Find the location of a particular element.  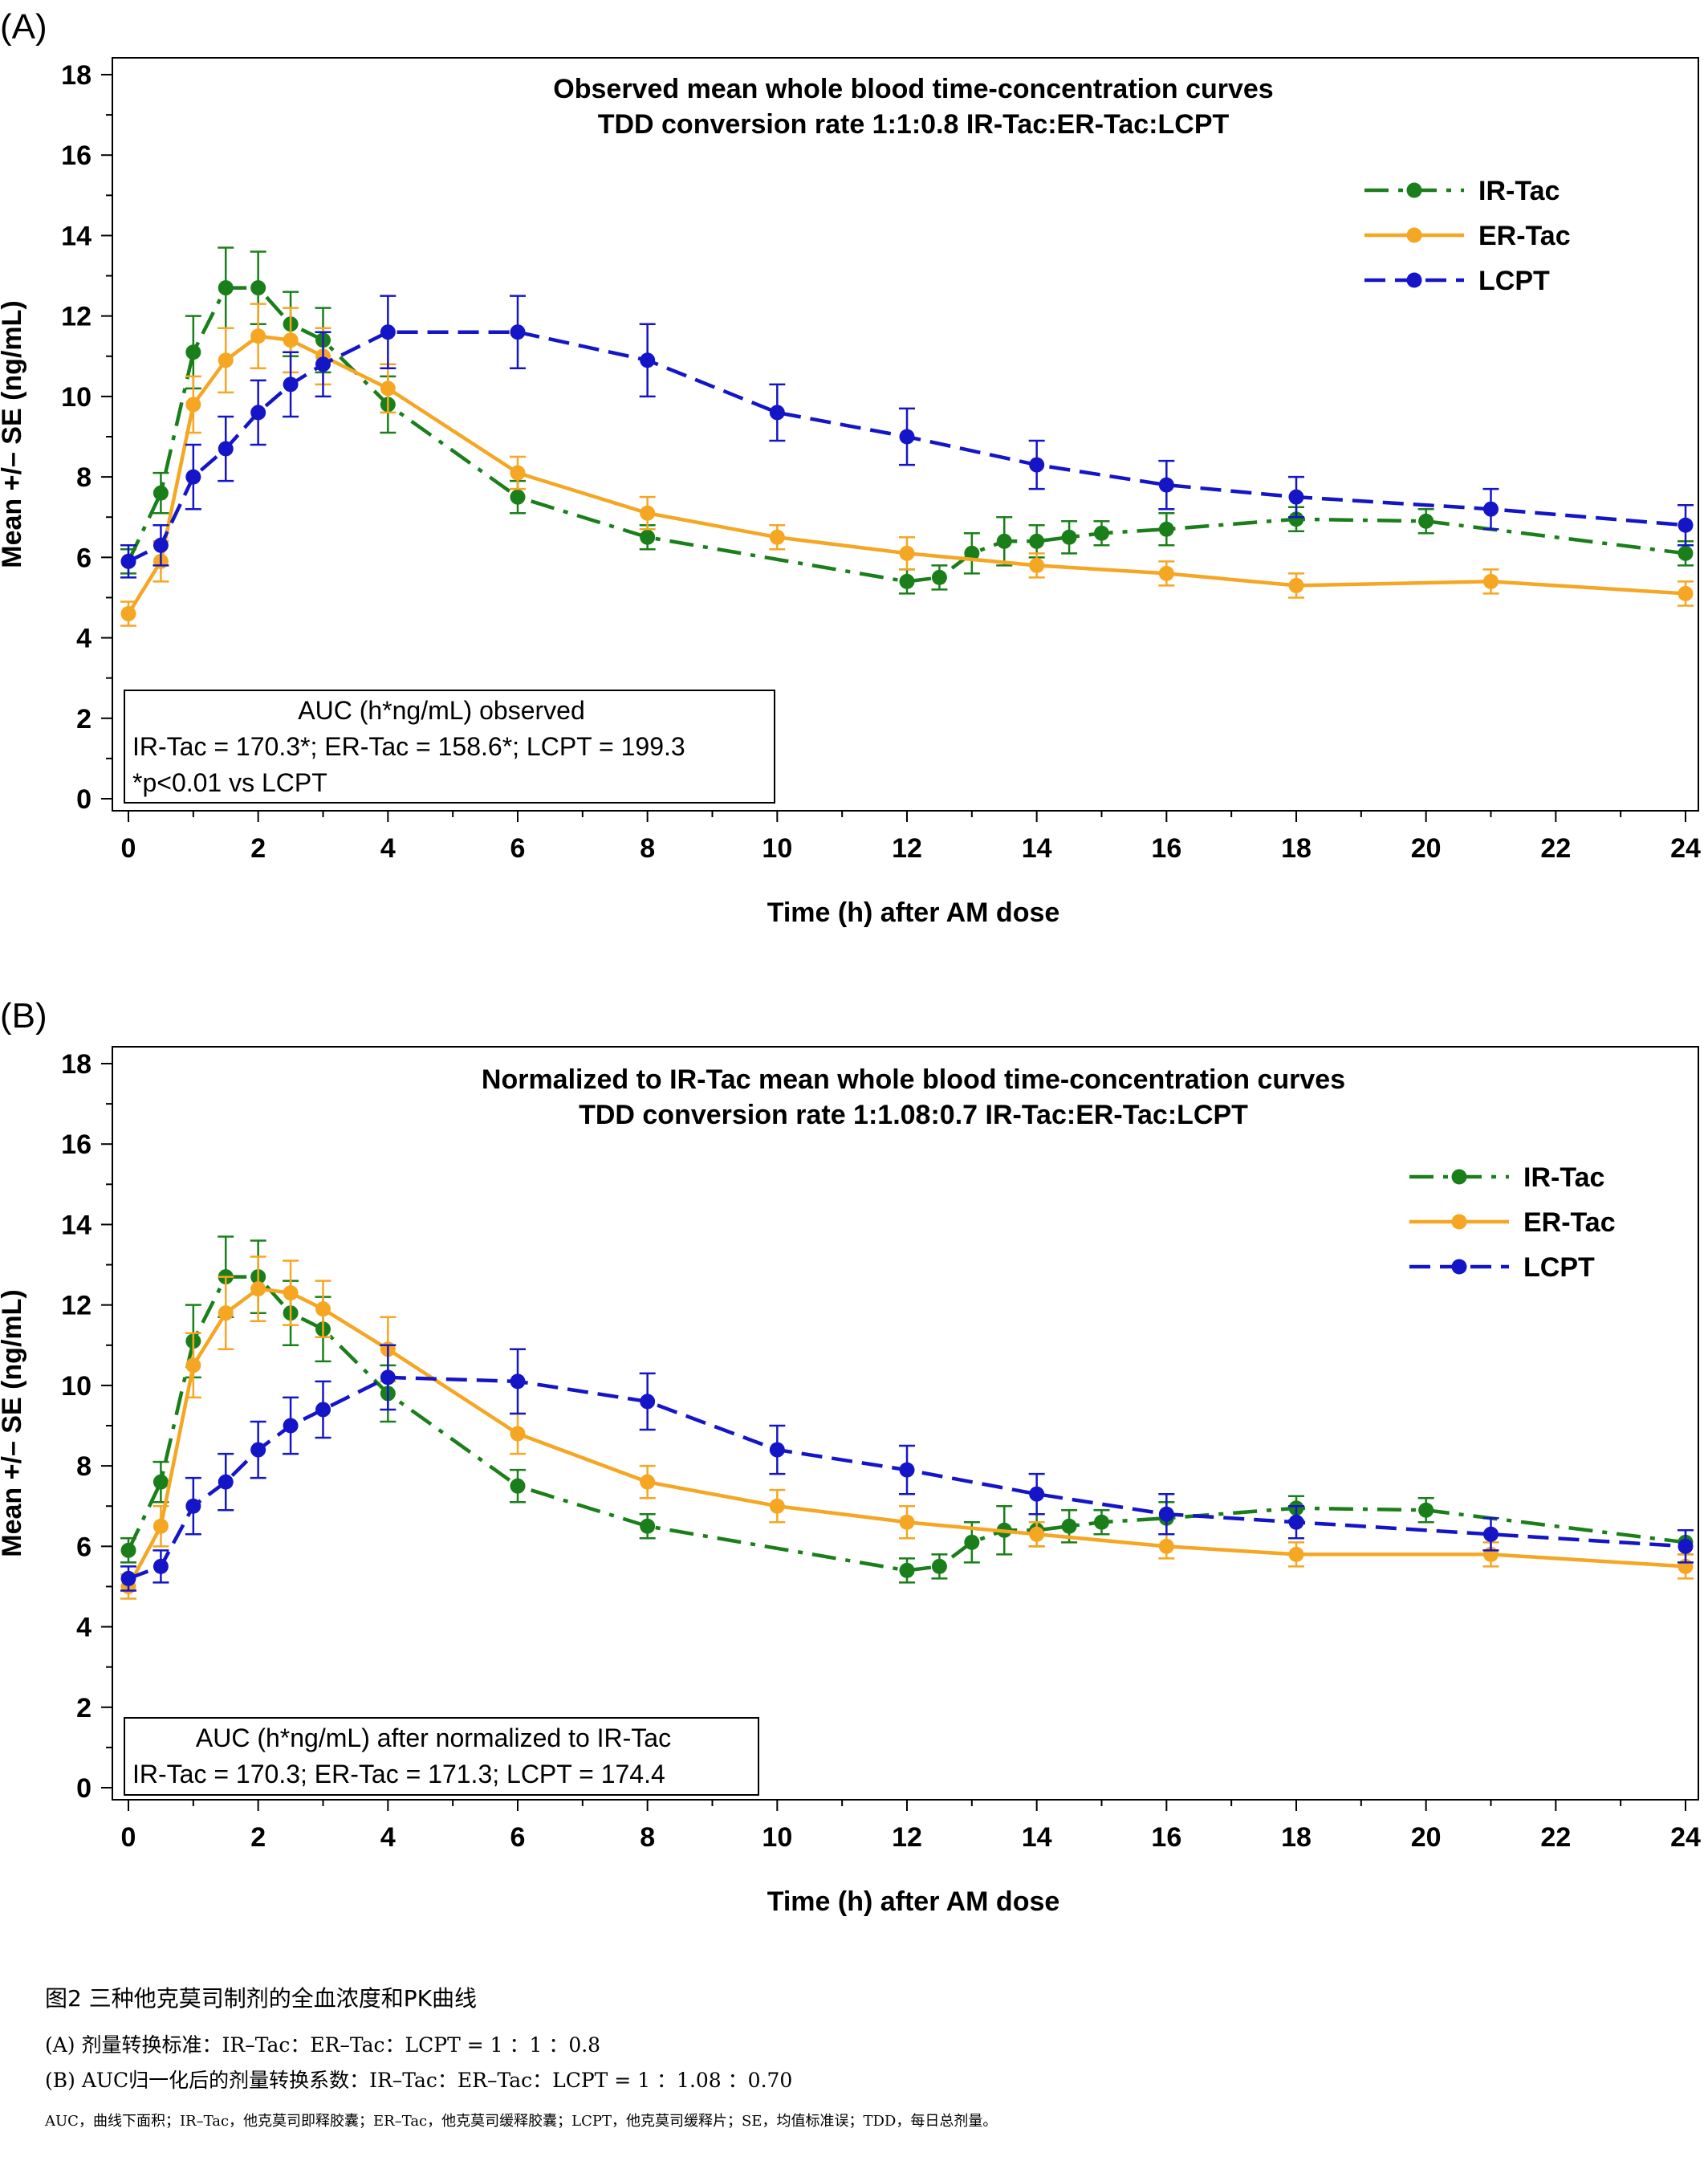

x-tick-label: 20 is located at coordinates (1427, 848).